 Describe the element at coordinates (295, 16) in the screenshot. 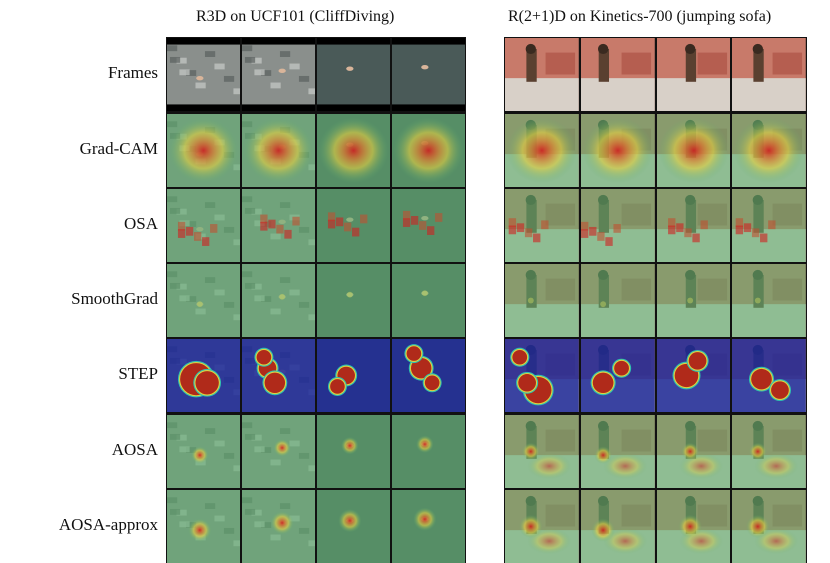

I see `panel-title-left: R3D on UCF101 (CliffDiving)` at that location.